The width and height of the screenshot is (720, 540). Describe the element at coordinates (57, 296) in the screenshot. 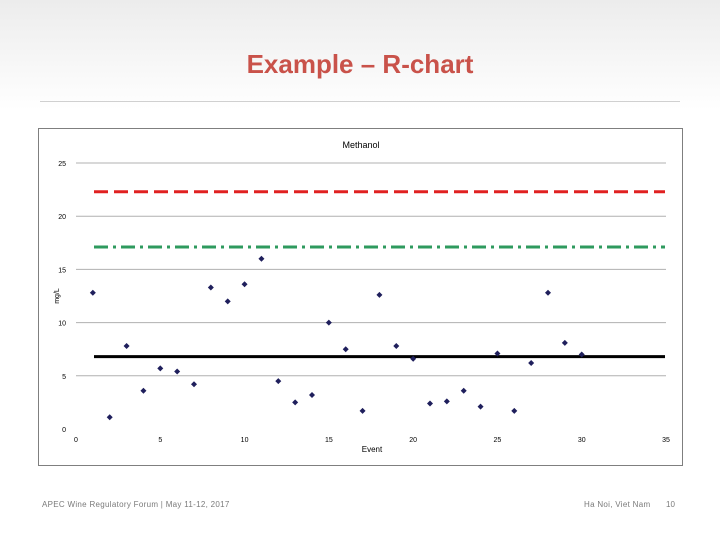

I see `y-axis-label: mg/L` at that location.